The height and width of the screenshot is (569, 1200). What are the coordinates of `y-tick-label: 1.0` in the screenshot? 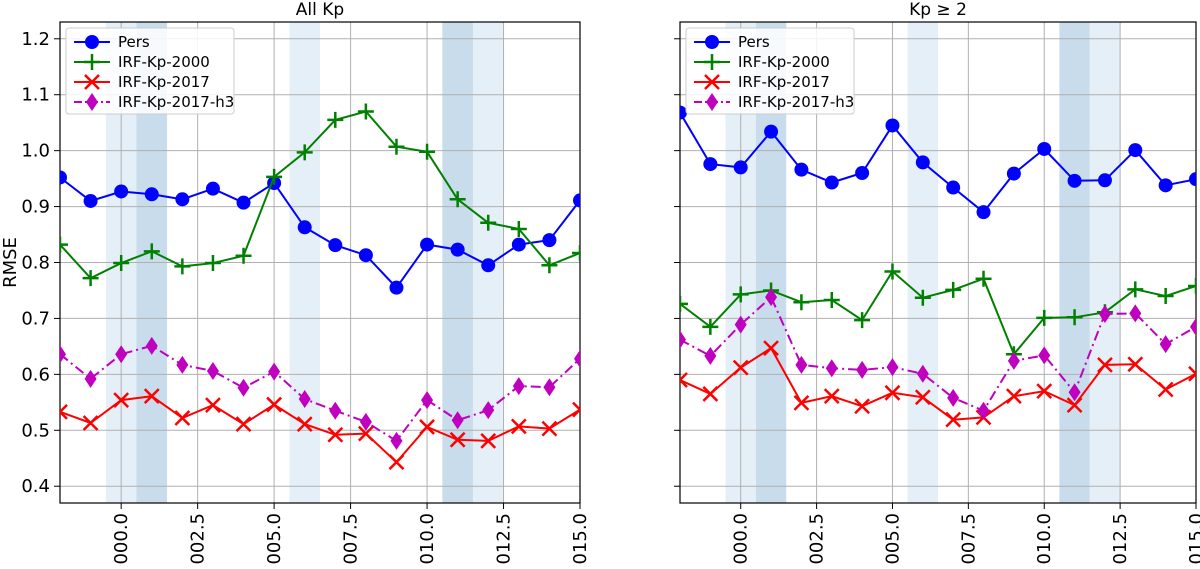 It's located at (35, 151).